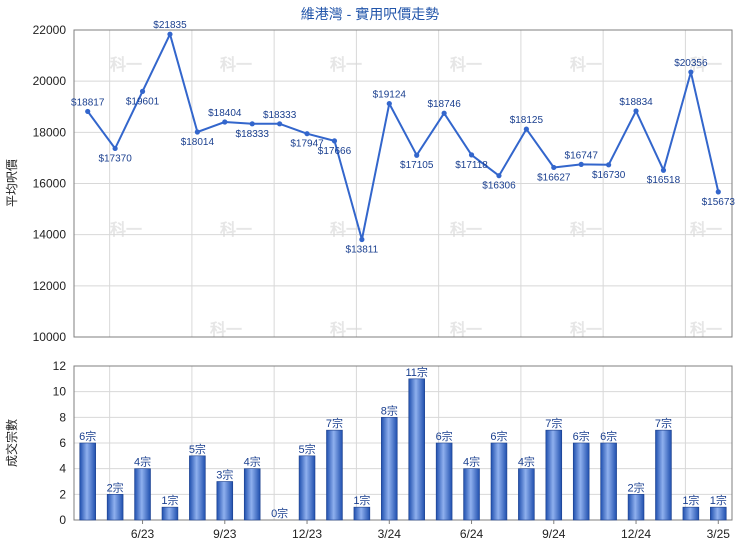  I want to click on price-data-label: $16306, so click(499, 186).